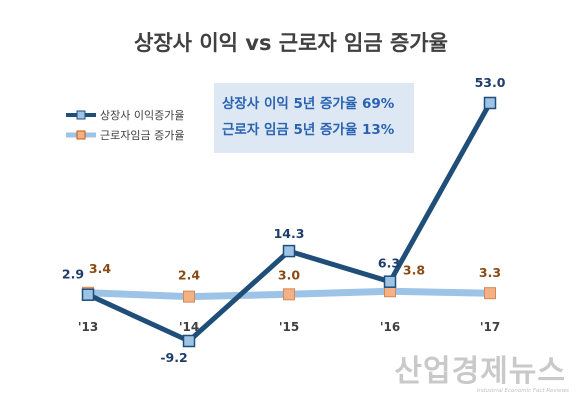 The width and height of the screenshot is (583, 409). I want to click on wage-data-label: 3.4, so click(100, 268).